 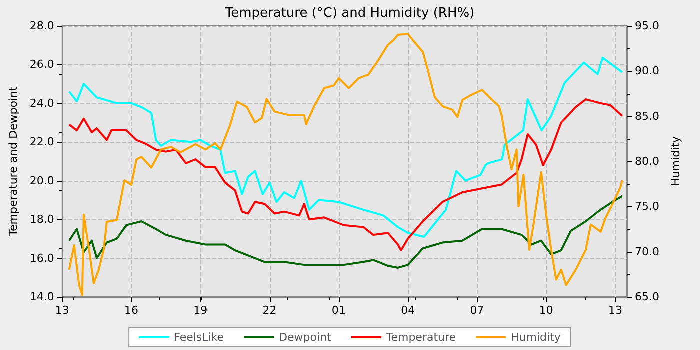 What do you see at coordinates (339, 310) in the screenshot?
I see `x-tick-label: 01` at bounding box center [339, 310].